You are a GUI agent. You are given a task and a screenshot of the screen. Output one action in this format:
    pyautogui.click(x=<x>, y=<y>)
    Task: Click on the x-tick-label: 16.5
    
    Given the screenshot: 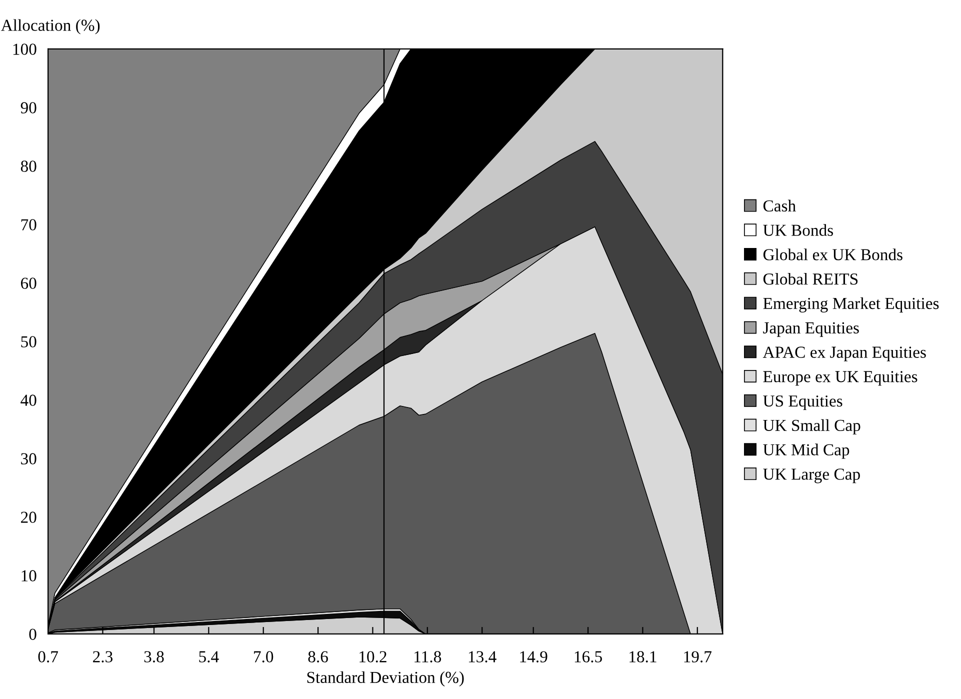 What is the action you would take?
    pyautogui.click(x=588, y=656)
    